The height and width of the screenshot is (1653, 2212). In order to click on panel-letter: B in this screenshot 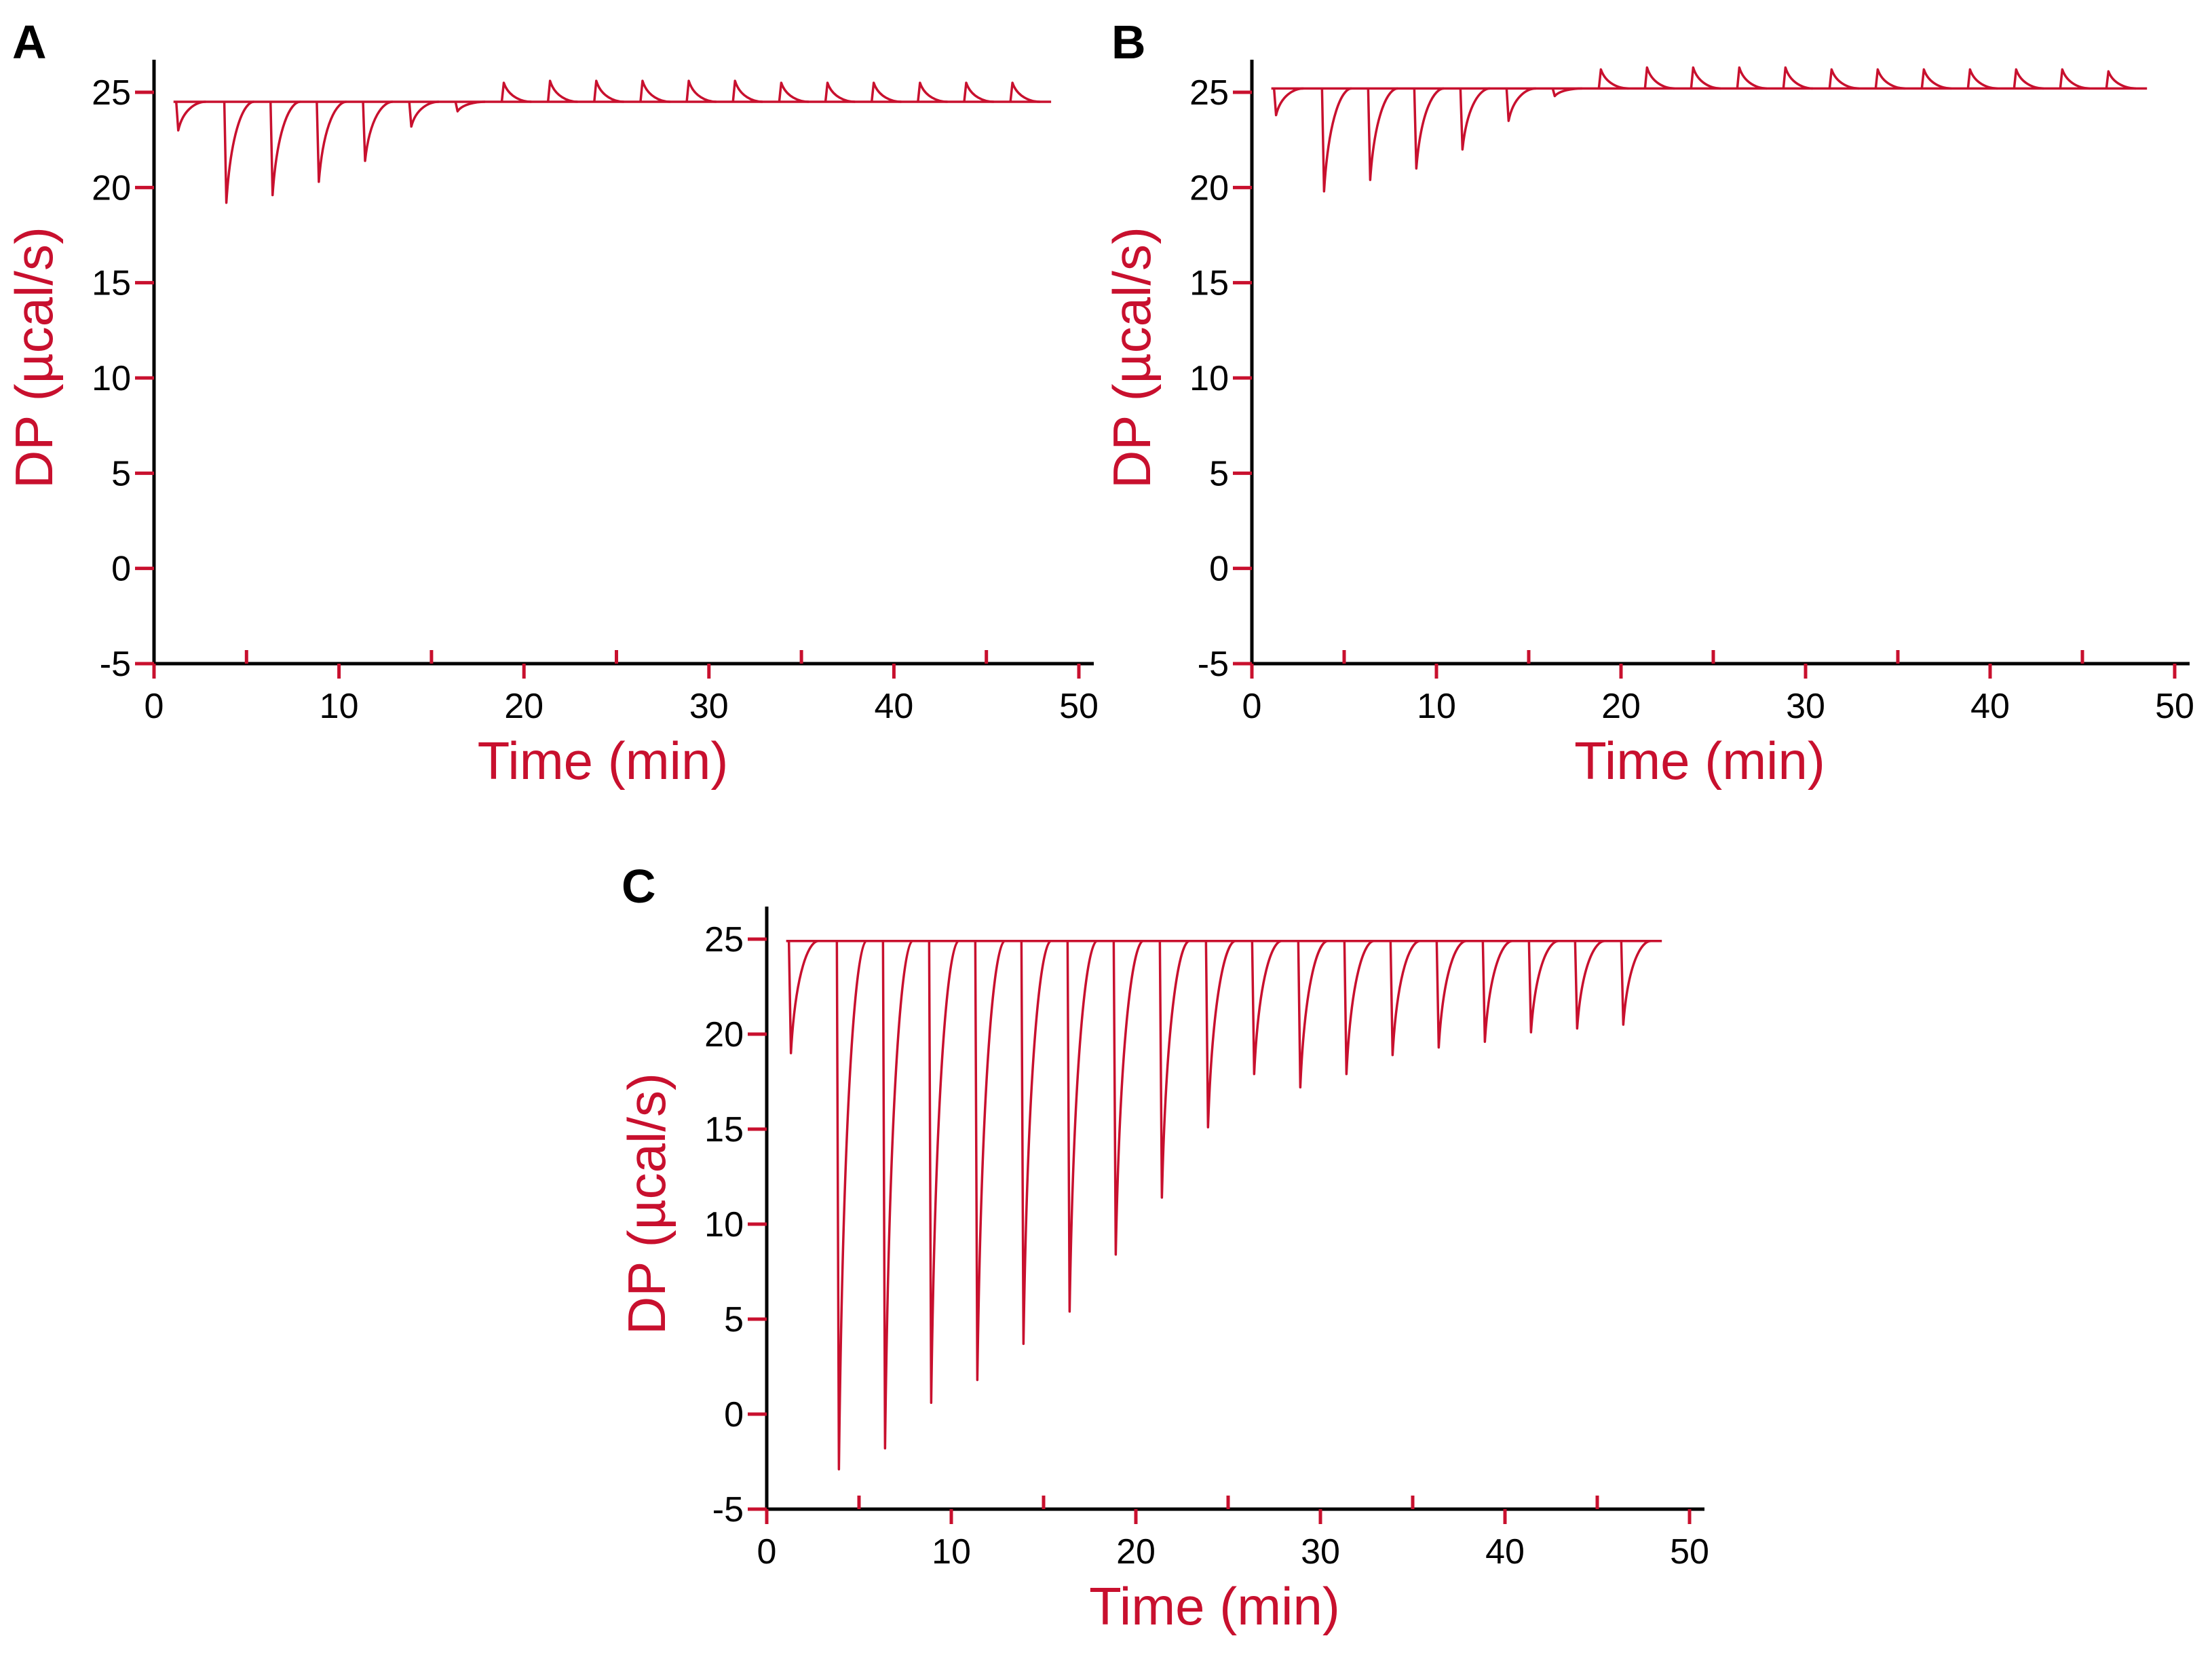, I will do `click(1128, 42)`.